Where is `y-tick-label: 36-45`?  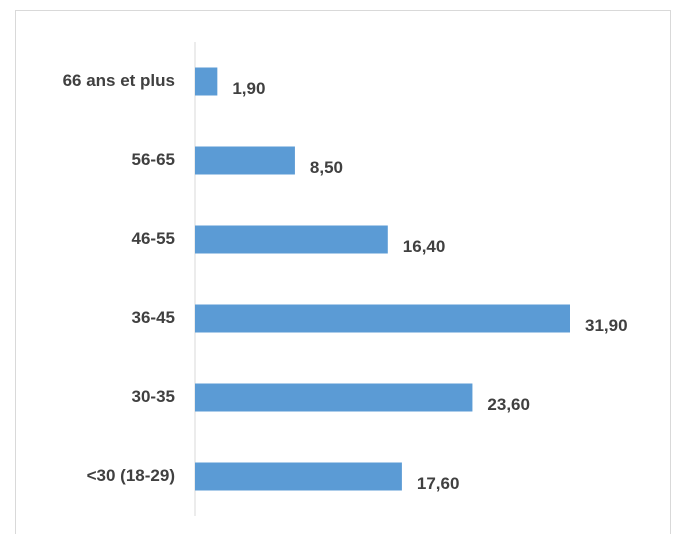
y-tick-label: 36-45 is located at coordinates (153, 317).